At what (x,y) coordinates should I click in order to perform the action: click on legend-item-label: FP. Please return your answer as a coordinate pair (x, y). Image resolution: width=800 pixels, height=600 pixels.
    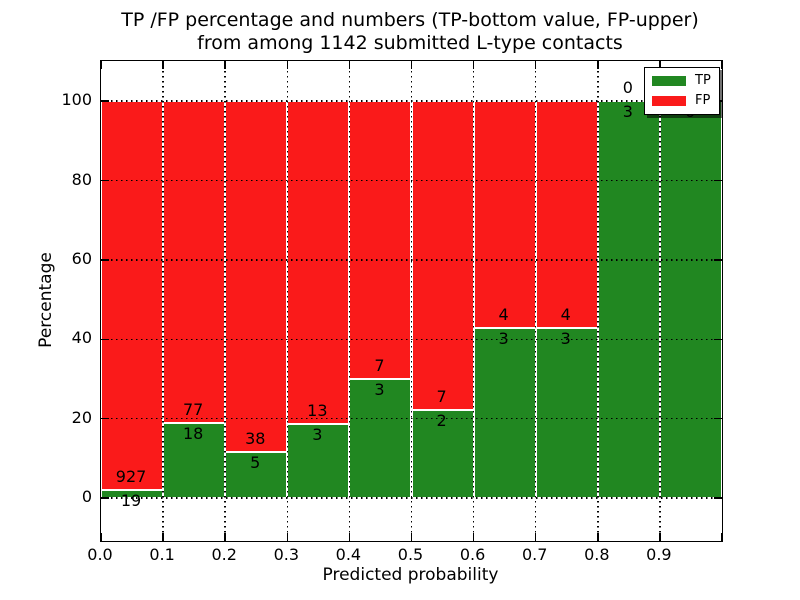
    Looking at the image, I should click on (703, 100).